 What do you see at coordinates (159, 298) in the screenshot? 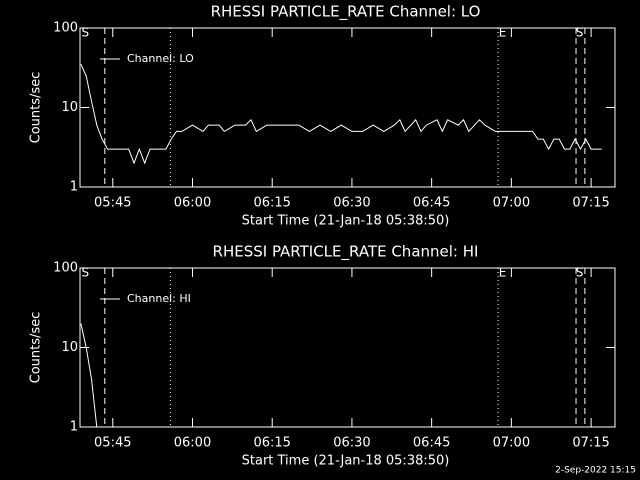
I see `legend-label: Channel: HI` at bounding box center [159, 298].